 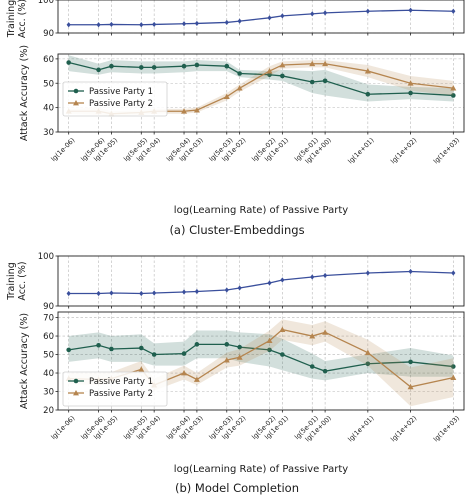 I want to click on legend-box, so click(x=115, y=99).